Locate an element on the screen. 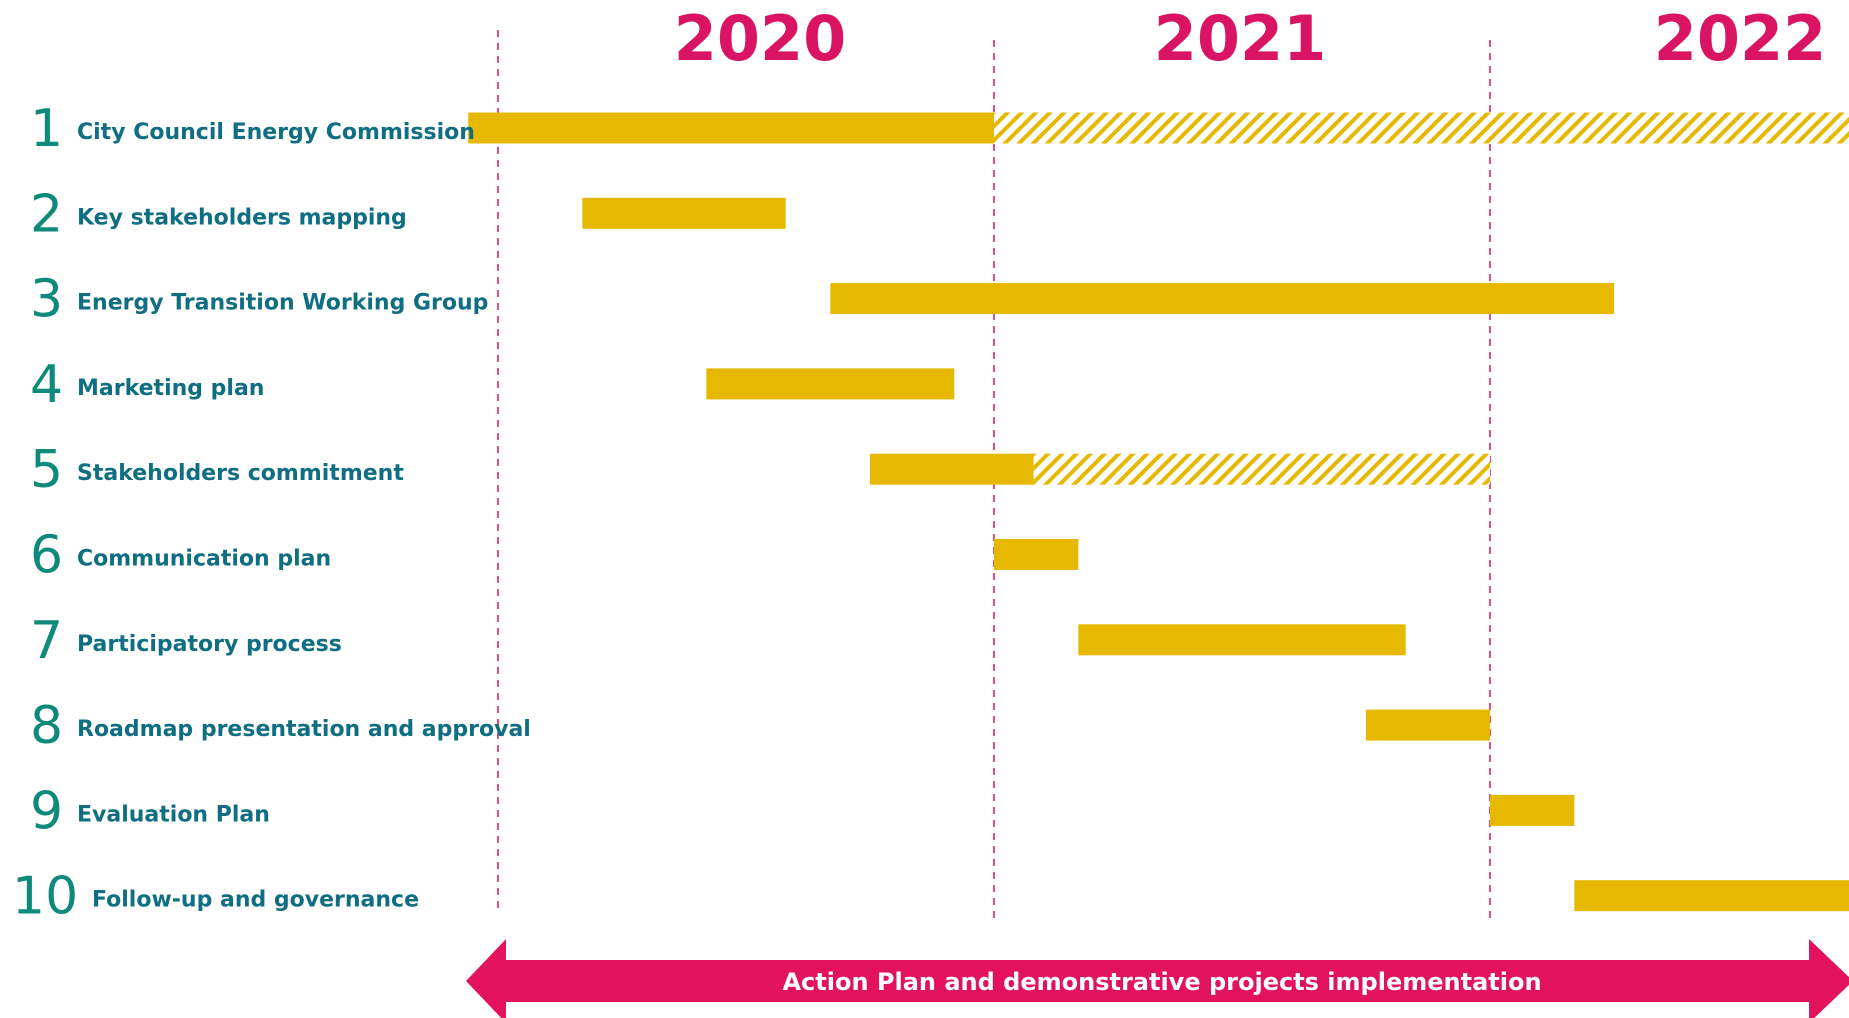 The height and width of the screenshot is (1018, 1849). task-number-6: 6 is located at coordinates (46, 556).